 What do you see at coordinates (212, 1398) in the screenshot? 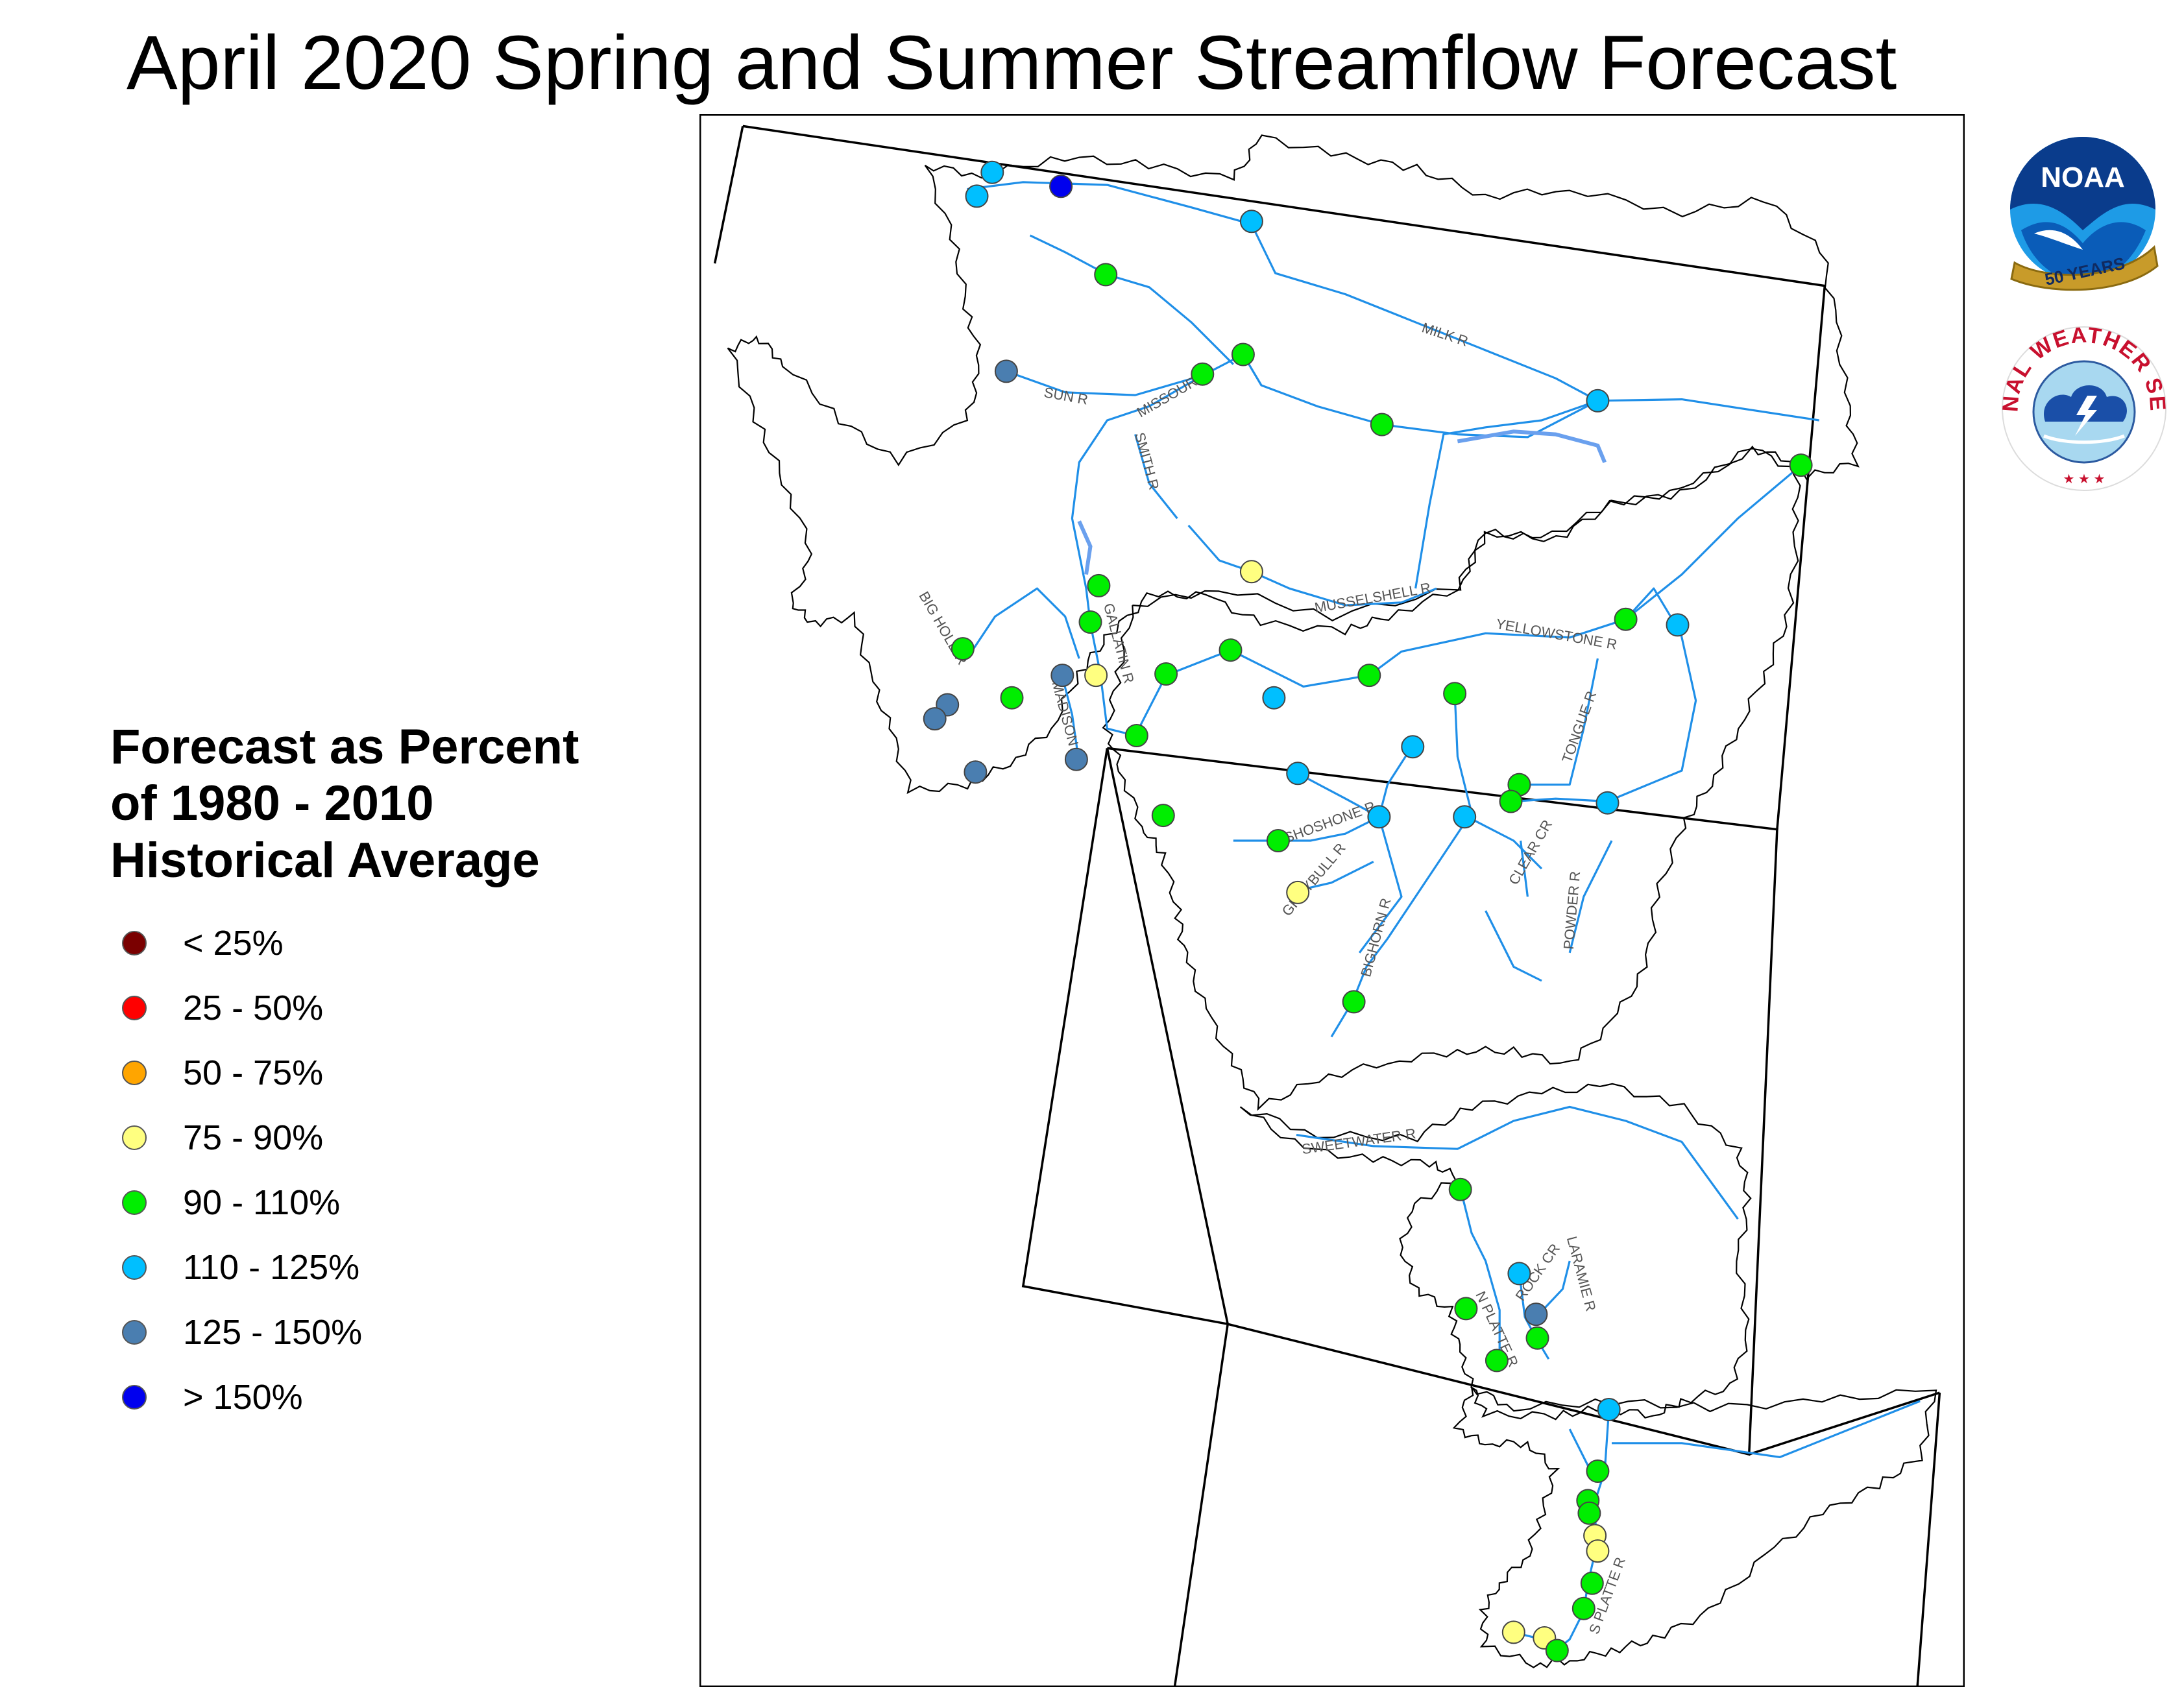
I see `legend-item: > 150%` at bounding box center [212, 1398].